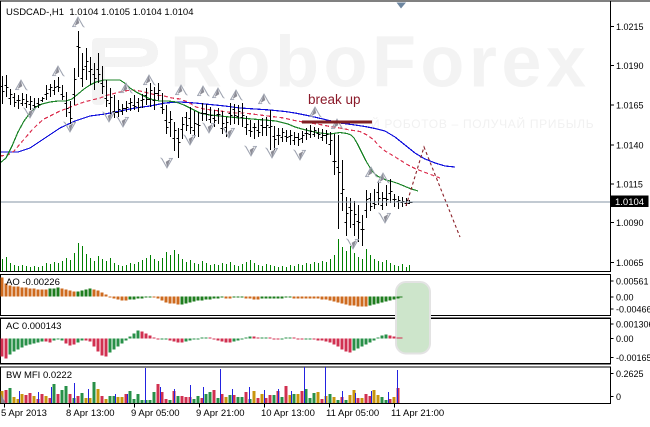  I want to click on svg-text: break up, so click(334, 99).